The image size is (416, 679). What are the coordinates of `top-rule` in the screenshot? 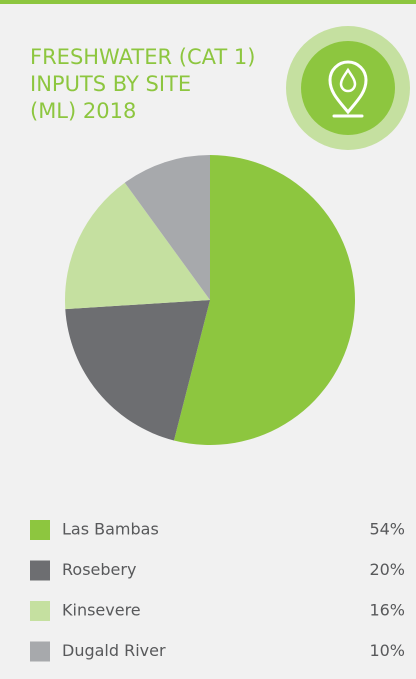 It's located at (208, 2).